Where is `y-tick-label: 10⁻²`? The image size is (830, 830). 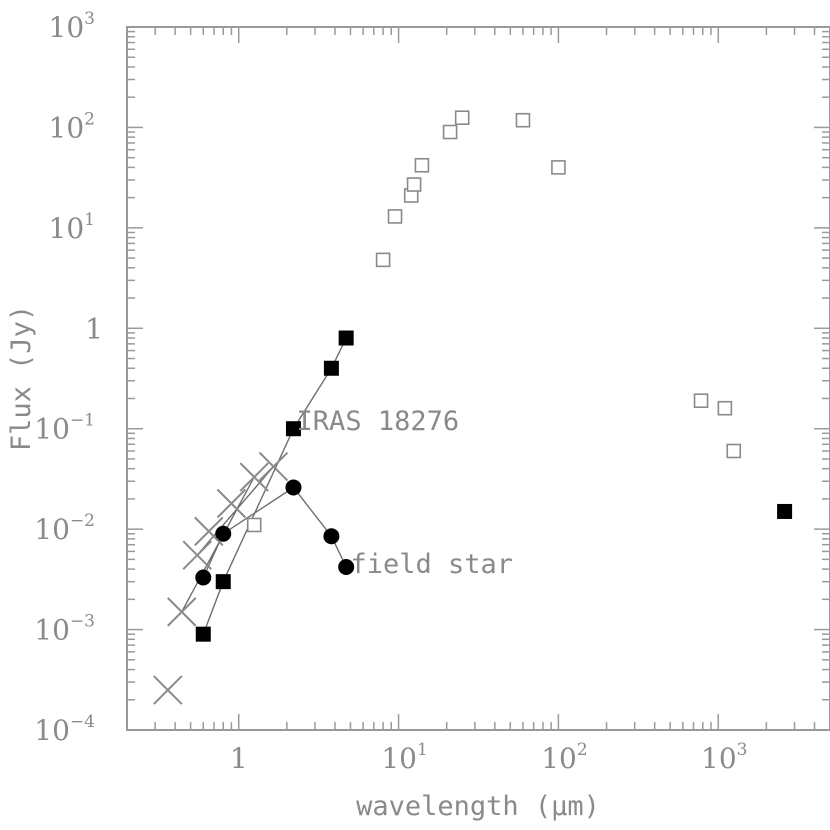 y-tick-label: 10⁻² is located at coordinates (64, 528).